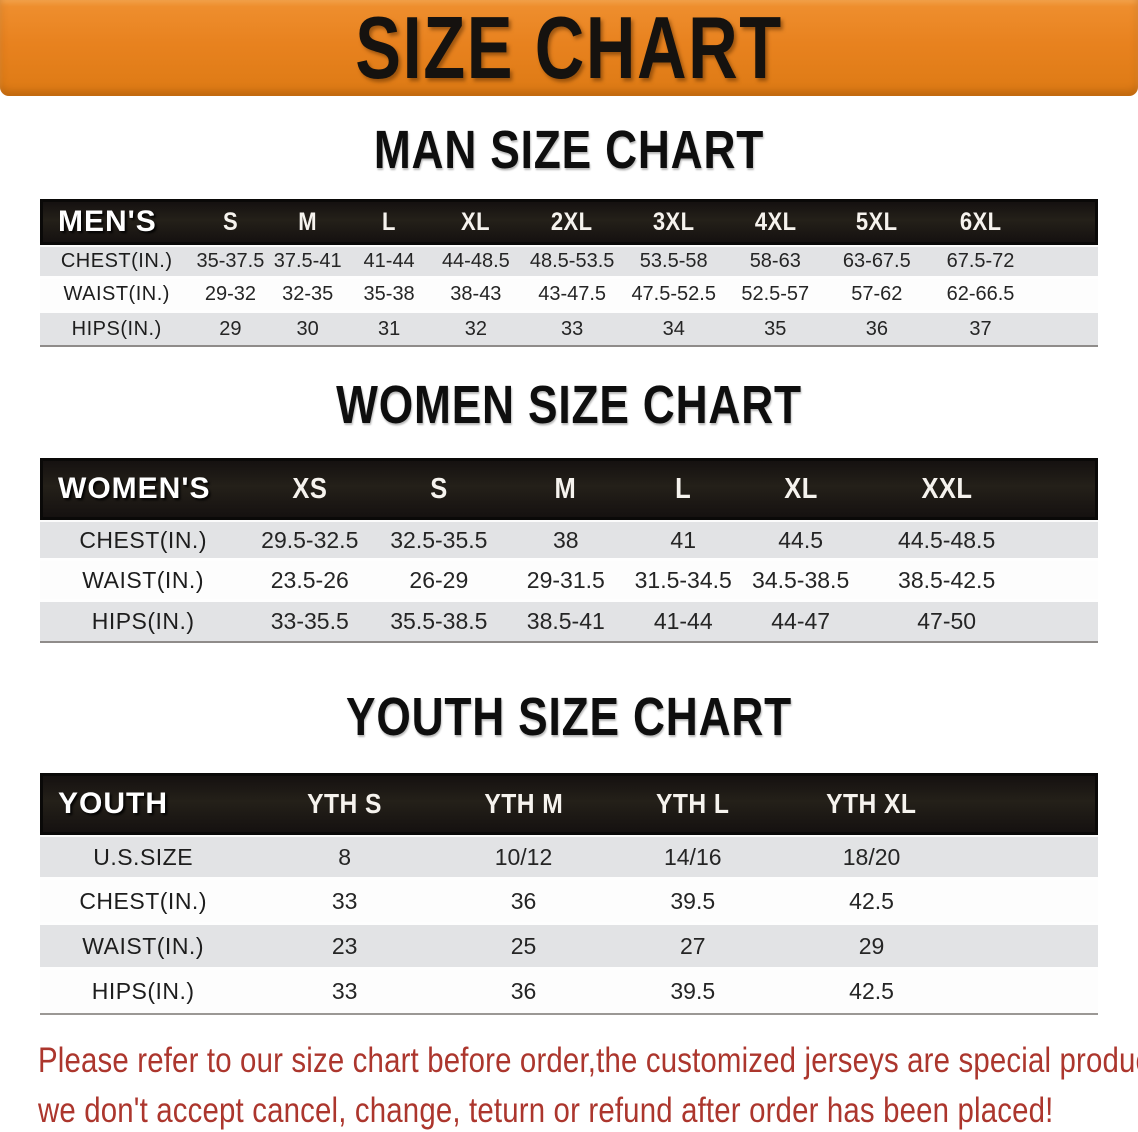 The image size is (1138, 1132). I want to click on measurement-value: 23.5-26, so click(310, 581).